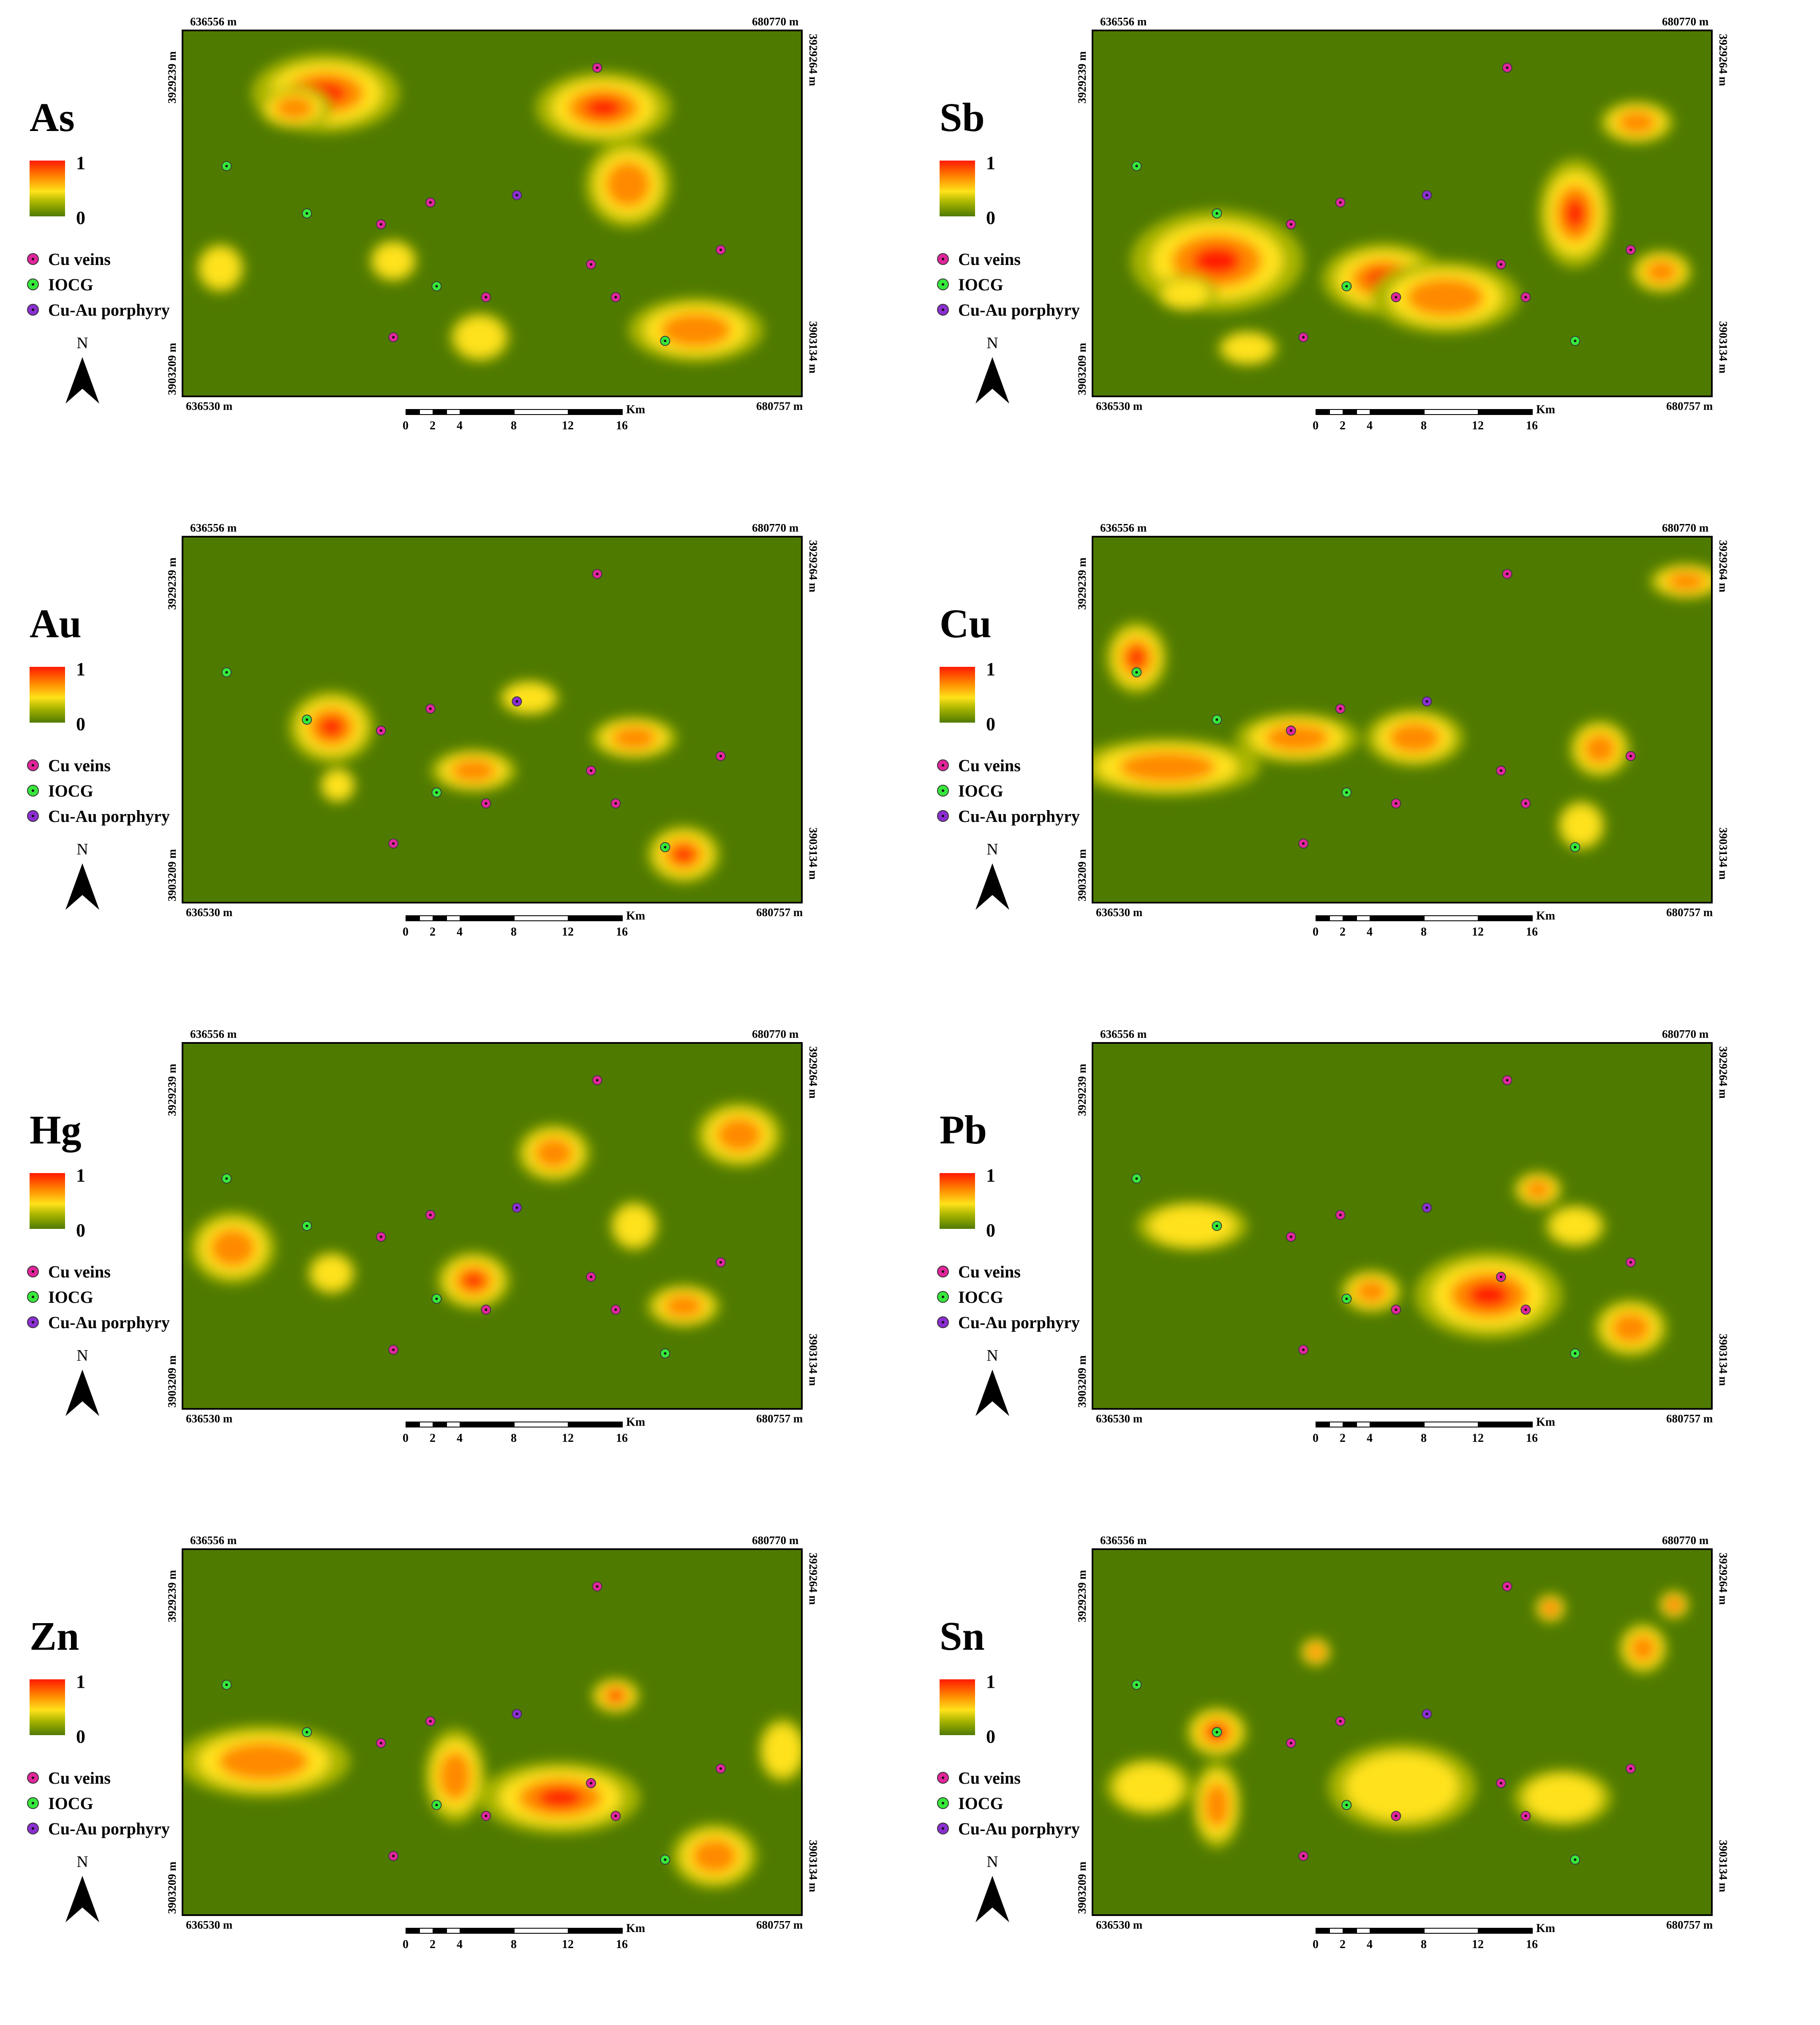 The height and width of the screenshot is (2025, 1820). I want to click on element-title: Cu, so click(966, 623).